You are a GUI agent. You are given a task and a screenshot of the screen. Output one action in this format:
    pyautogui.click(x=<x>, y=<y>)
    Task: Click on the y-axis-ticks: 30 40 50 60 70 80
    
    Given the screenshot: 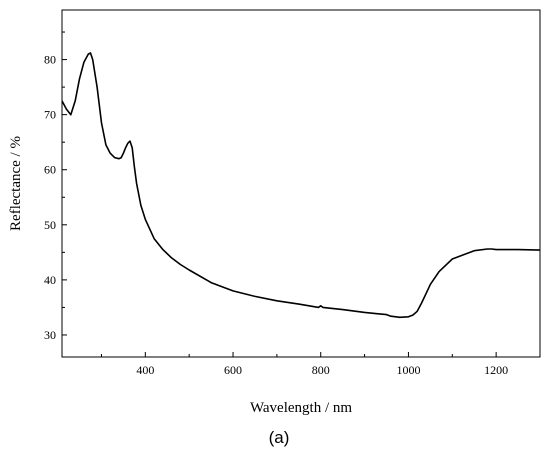 What is the action you would take?
    pyautogui.click(x=55, y=186)
    